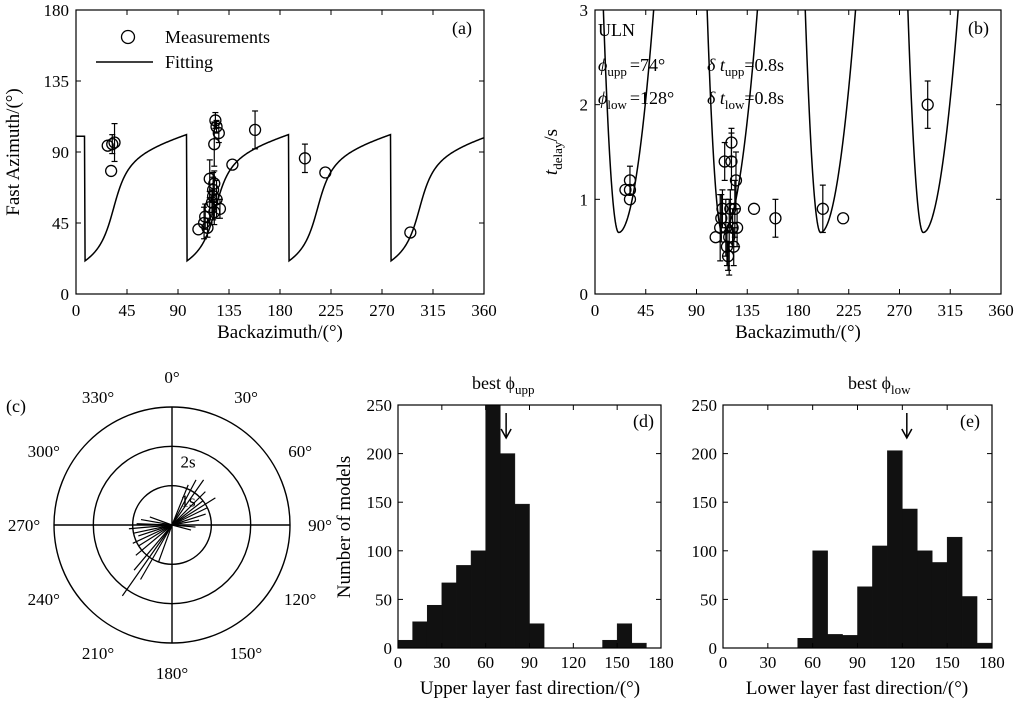 The height and width of the screenshot is (703, 1021). Describe the element at coordinates (584, 105) in the screenshot. I see `y-tick-label: 2` at that location.